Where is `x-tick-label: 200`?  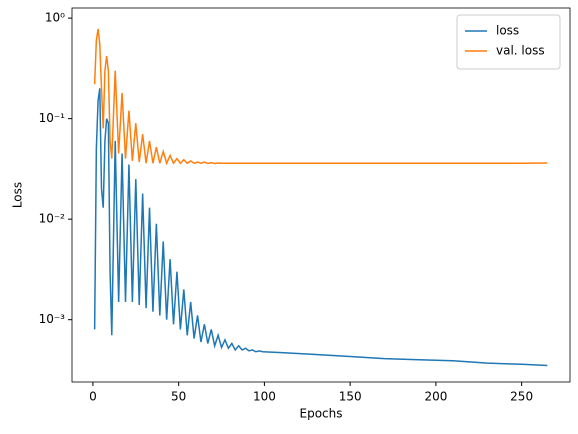 x-tick-label: 200 is located at coordinates (435, 397).